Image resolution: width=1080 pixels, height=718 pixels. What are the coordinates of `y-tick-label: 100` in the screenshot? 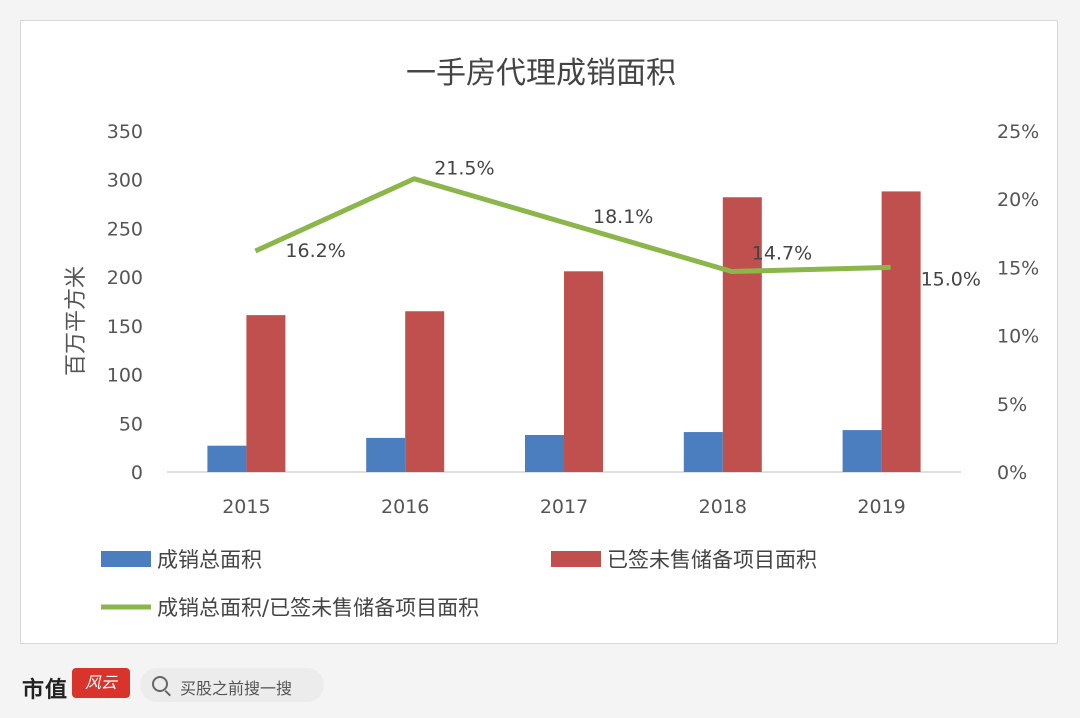 It's located at (125, 376).